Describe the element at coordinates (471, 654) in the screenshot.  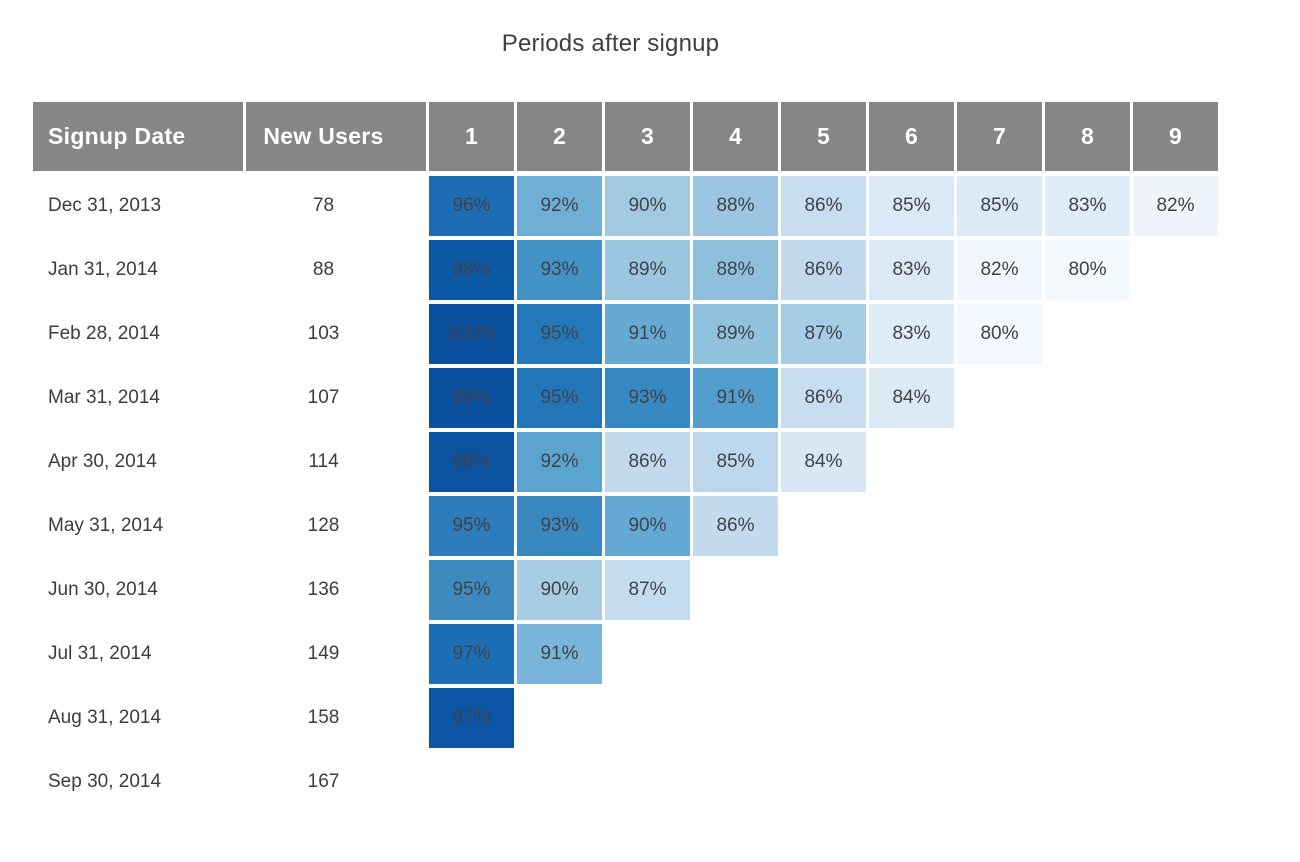
I see `retention-cell: 97%` at that location.